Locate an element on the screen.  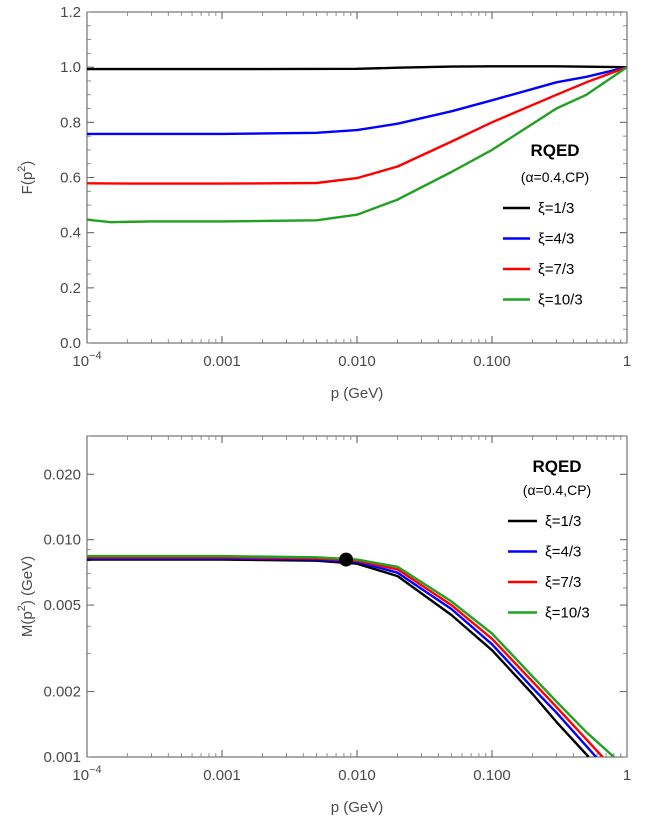
y-tick-label: 0.005 is located at coordinates (62, 605).